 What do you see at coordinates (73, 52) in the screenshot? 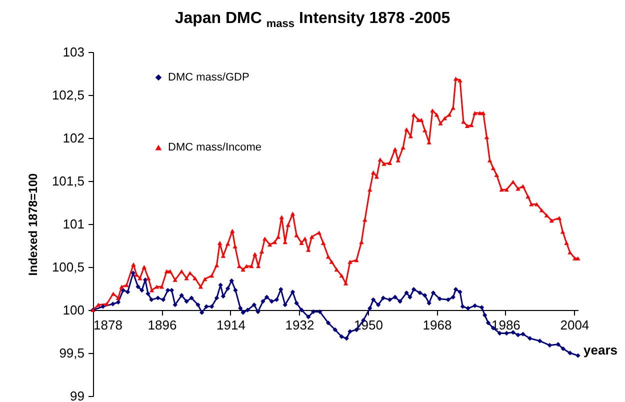
I see `y-tick-label: 103` at bounding box center [73, 52].